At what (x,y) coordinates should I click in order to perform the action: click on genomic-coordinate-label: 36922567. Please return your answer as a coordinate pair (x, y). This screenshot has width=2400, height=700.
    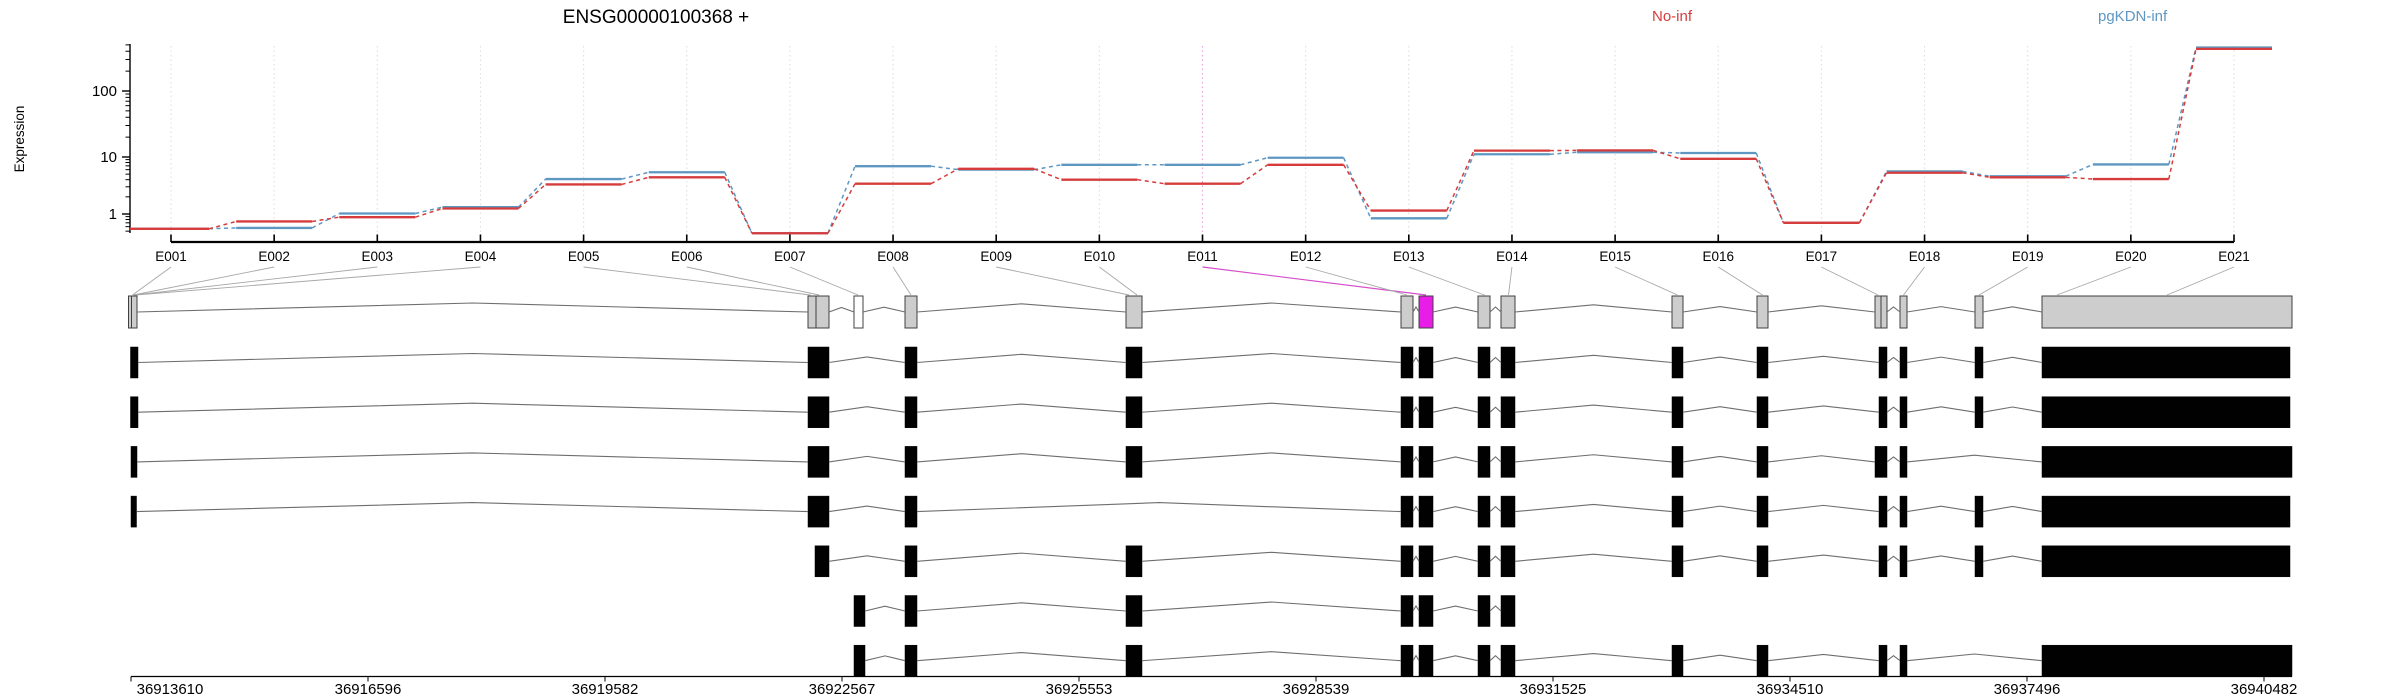
    Looking at the image, I should click on (842, 689).